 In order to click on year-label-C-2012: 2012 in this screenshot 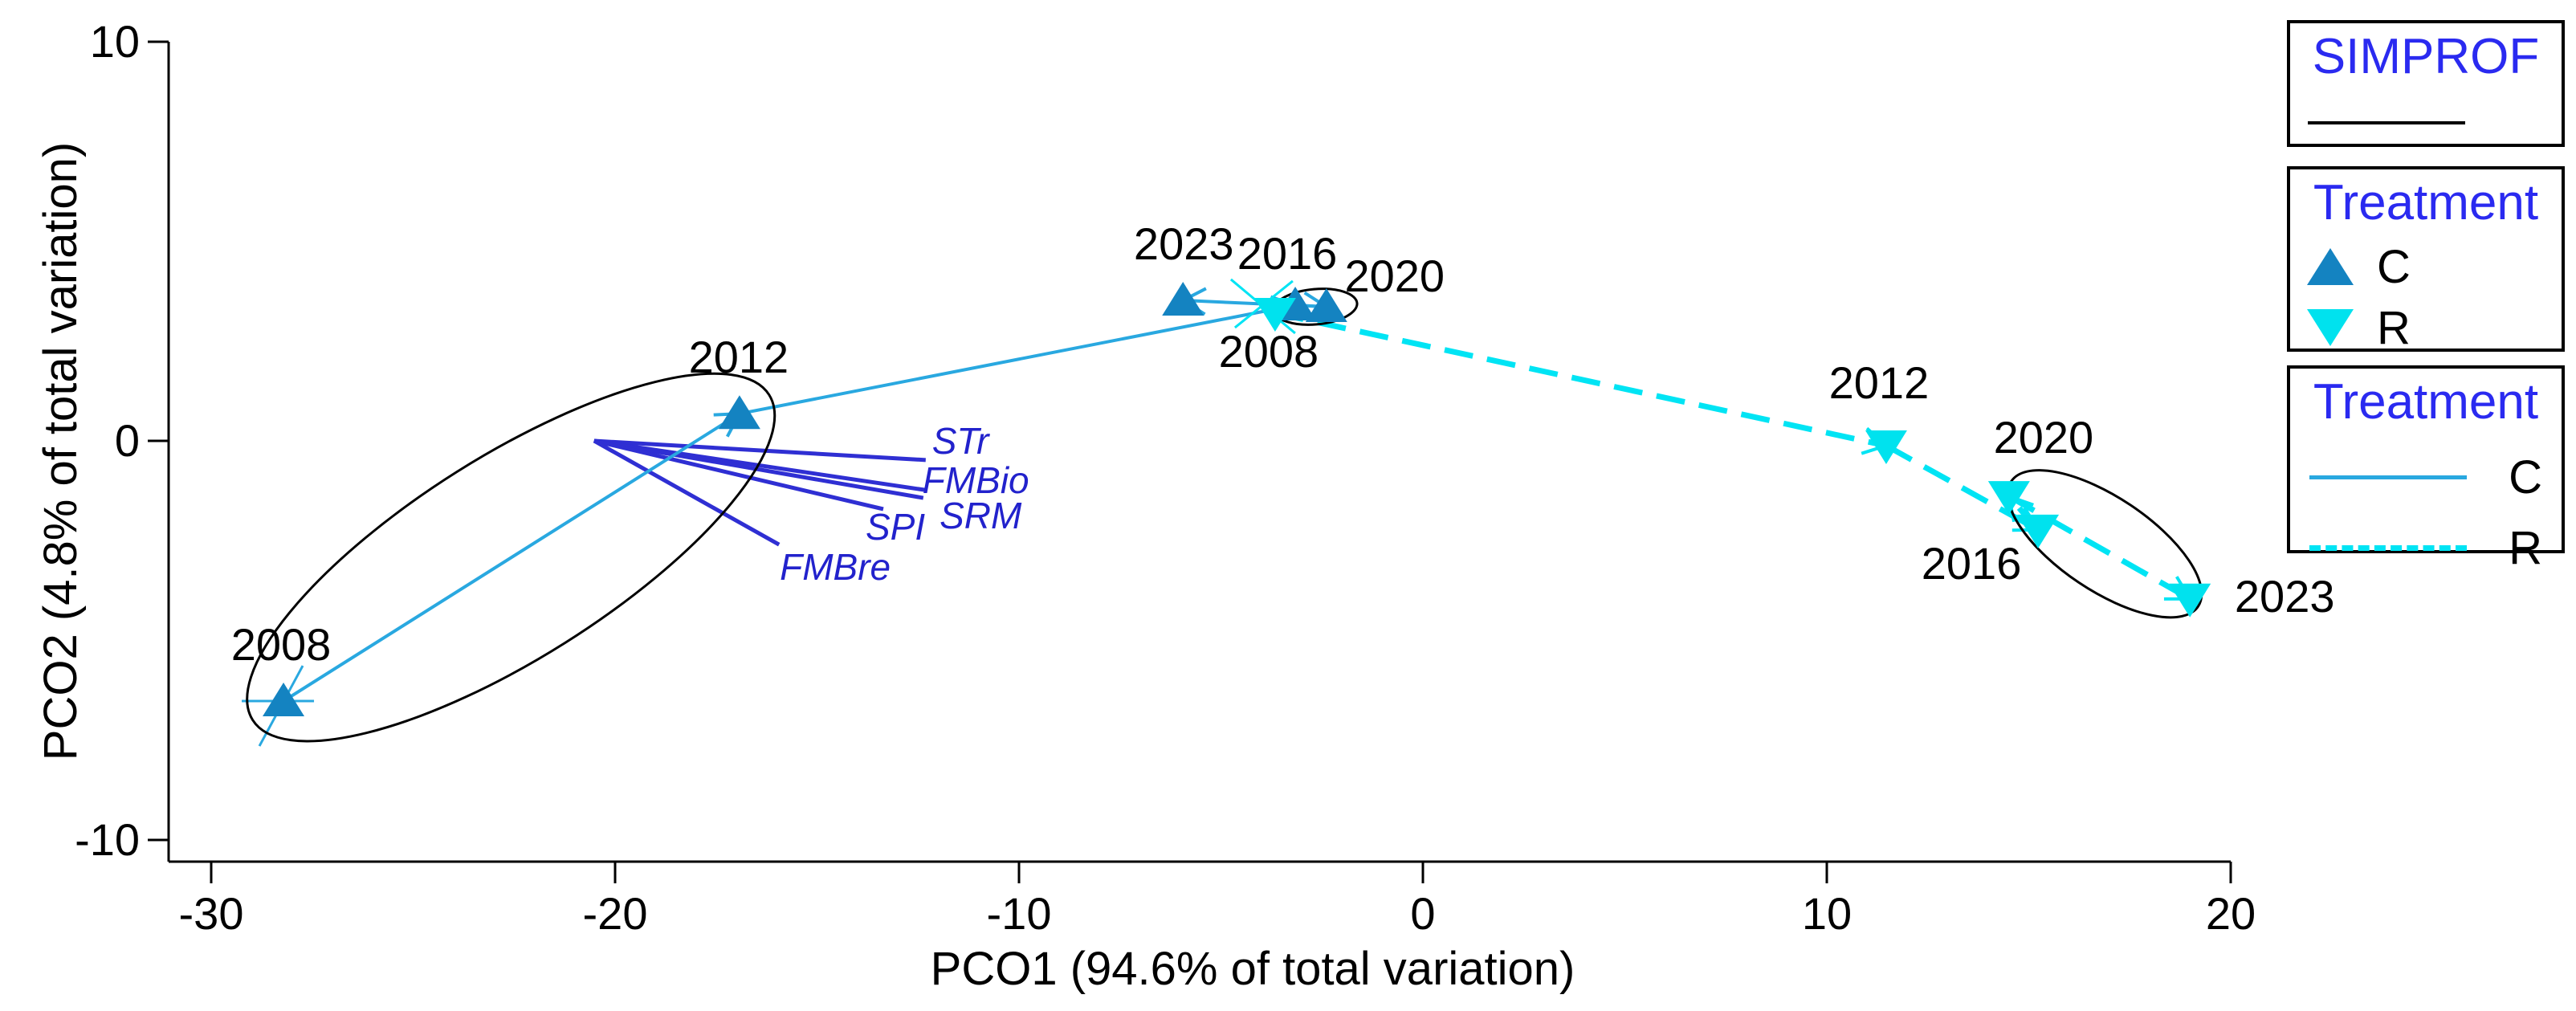, I will do `click(739, 357)`.